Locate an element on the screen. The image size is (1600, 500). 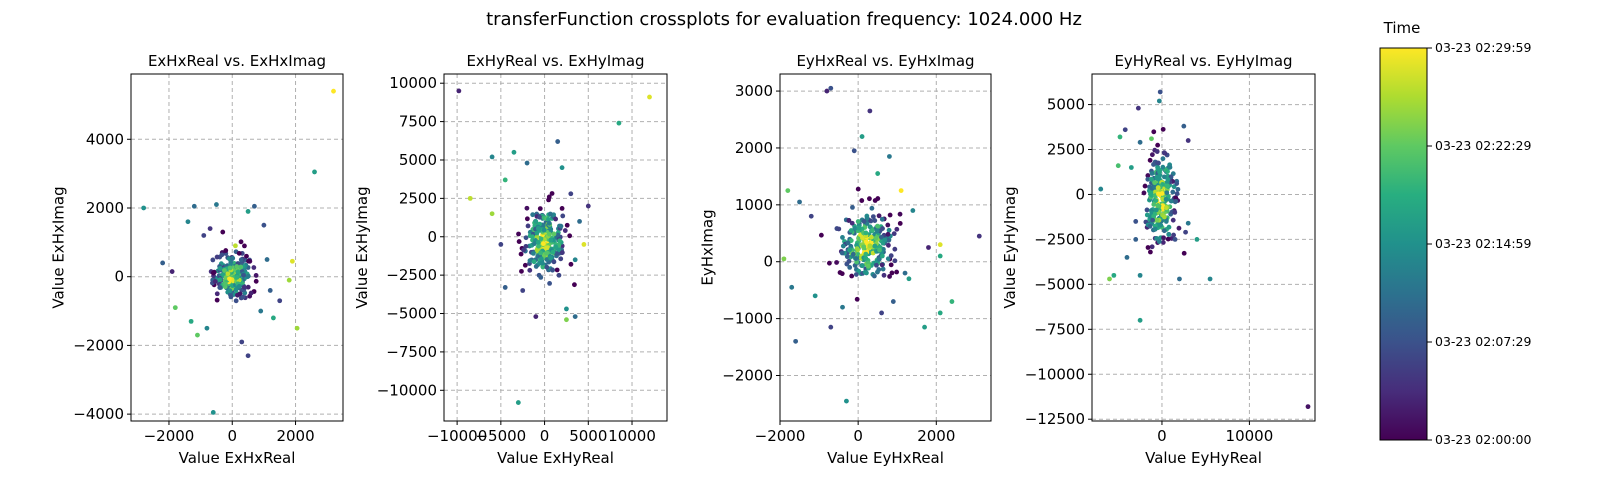
y-tick-label: −2000 is located at coordinates (747, 375).